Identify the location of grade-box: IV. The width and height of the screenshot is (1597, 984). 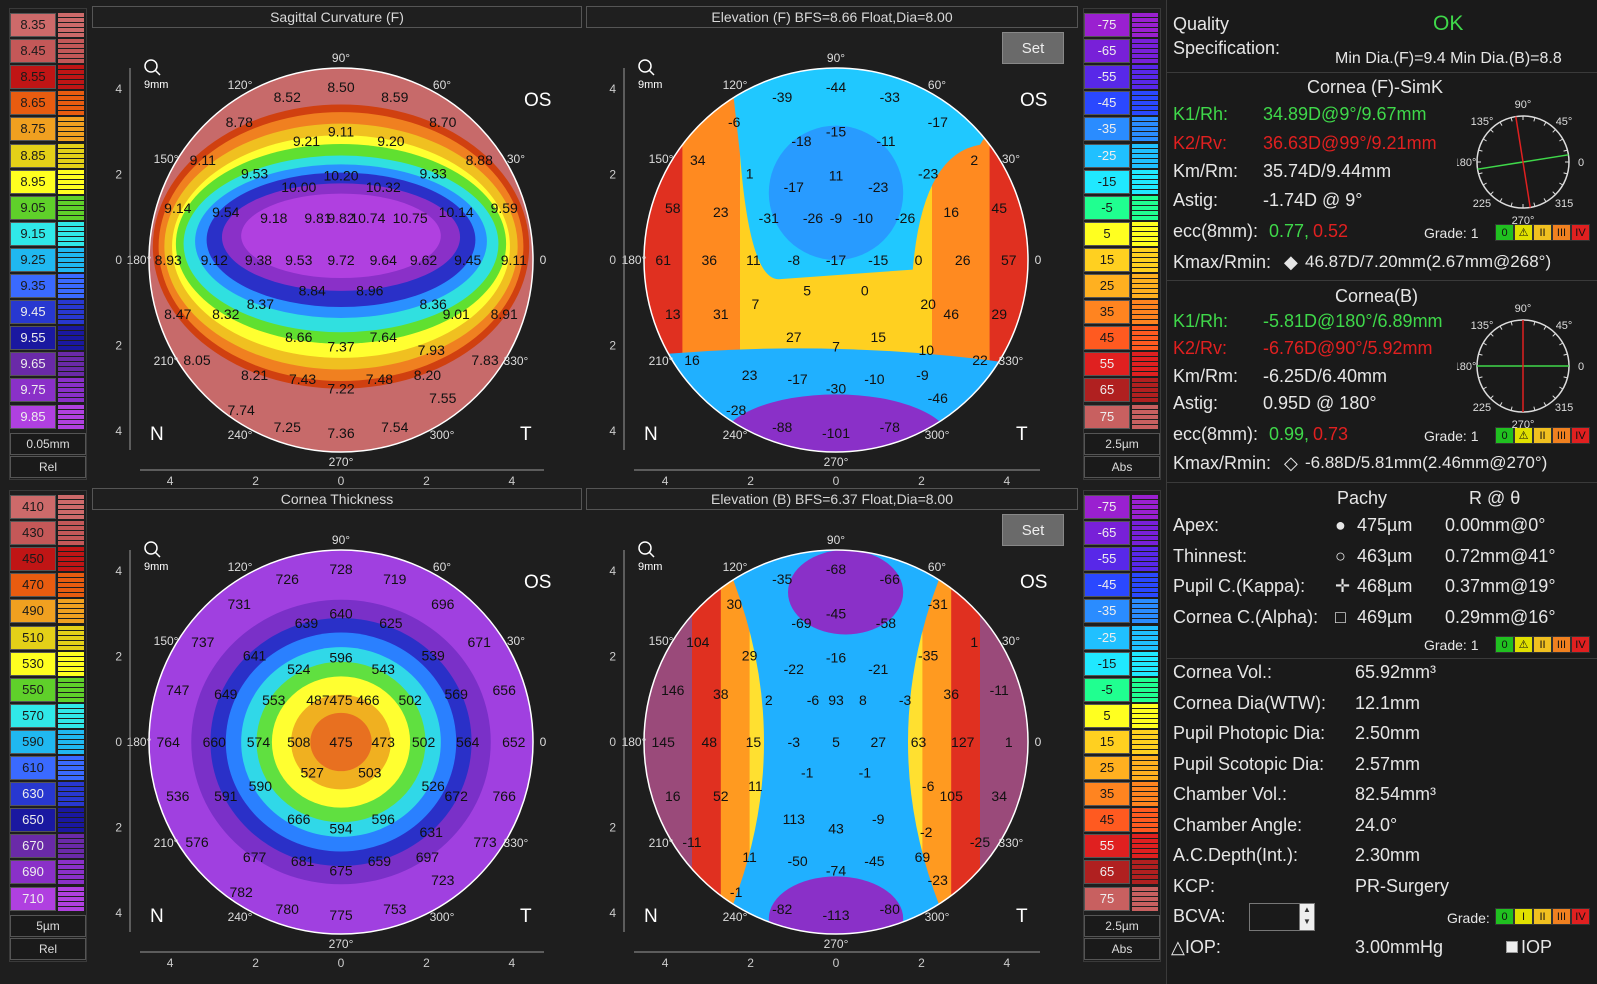
(1580, 644).